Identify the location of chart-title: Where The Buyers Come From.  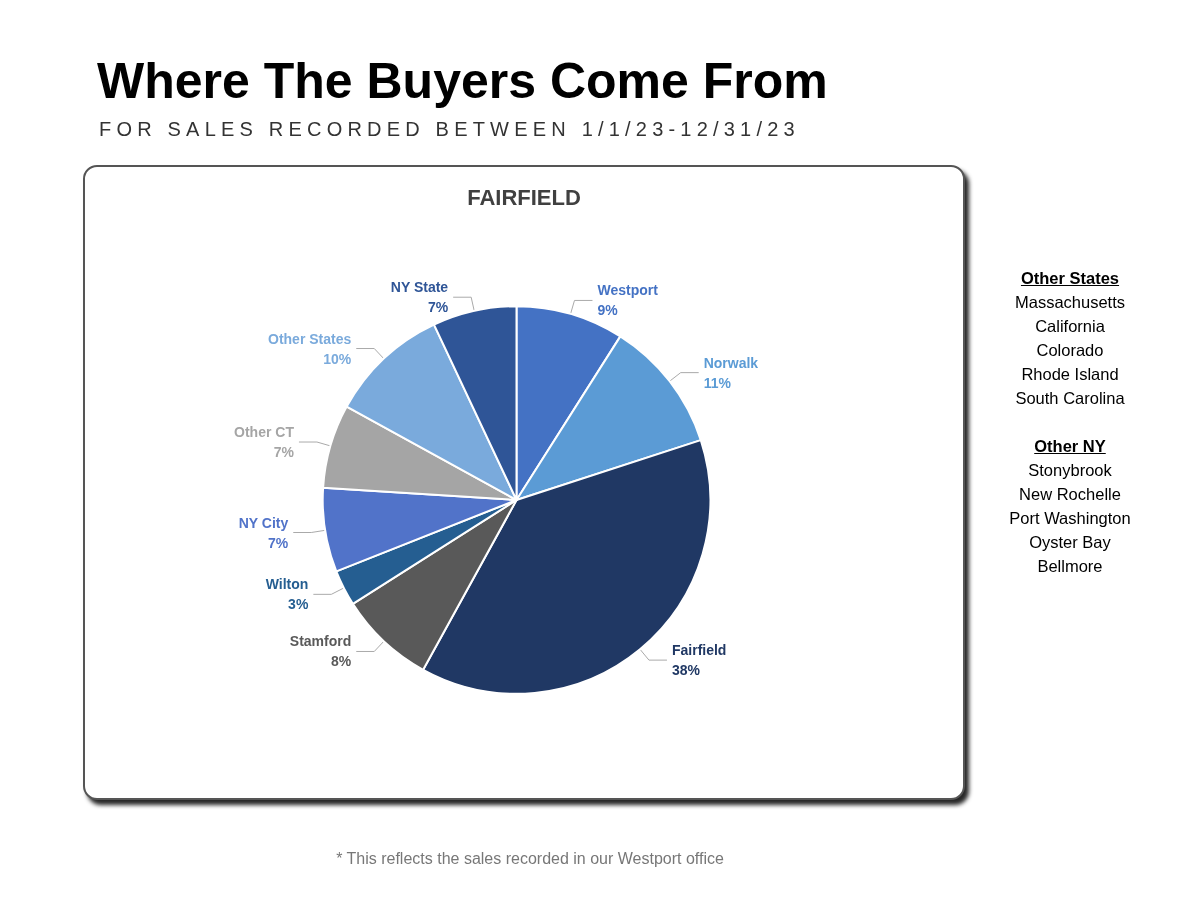
(462, 81).